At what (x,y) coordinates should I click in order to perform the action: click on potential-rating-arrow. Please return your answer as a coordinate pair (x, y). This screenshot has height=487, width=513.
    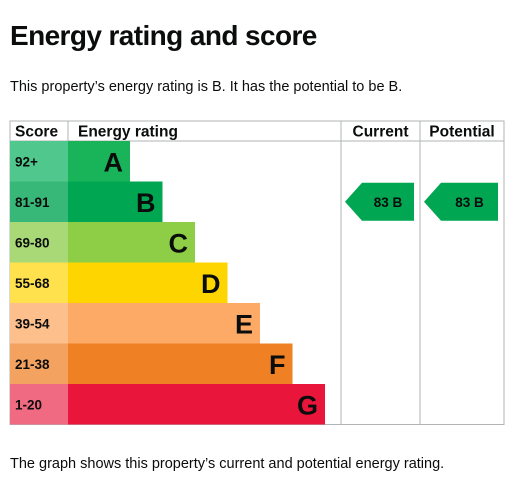
    Looking at the image, I should click on (461, 201).